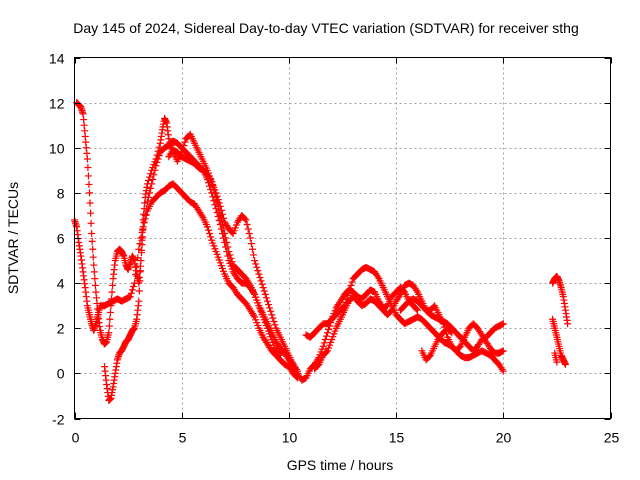 This screenshot has width=640, height=480. What do you see at coordinates (61, 329) in the screenshot?
I see `y-tick-label: 2` at bounding box center [61, 329].